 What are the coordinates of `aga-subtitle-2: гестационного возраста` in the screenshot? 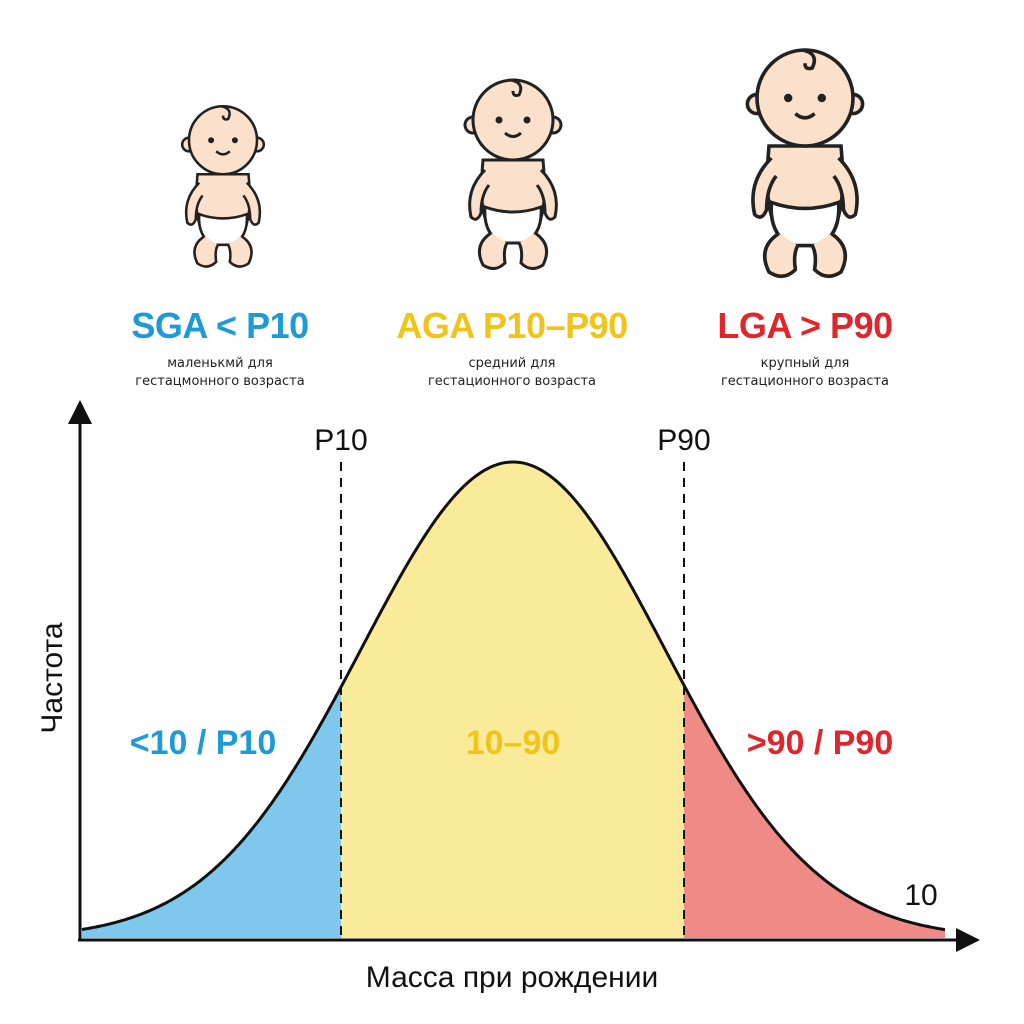 It's located at (512, 381).